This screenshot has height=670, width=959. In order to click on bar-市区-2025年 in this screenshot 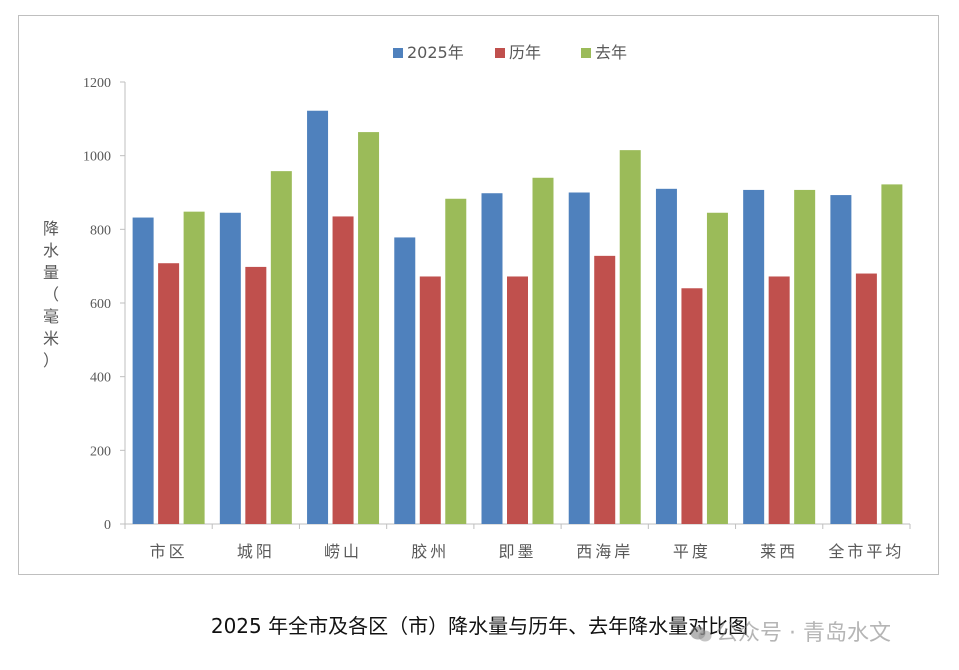, I will do `click(143, 370)`.